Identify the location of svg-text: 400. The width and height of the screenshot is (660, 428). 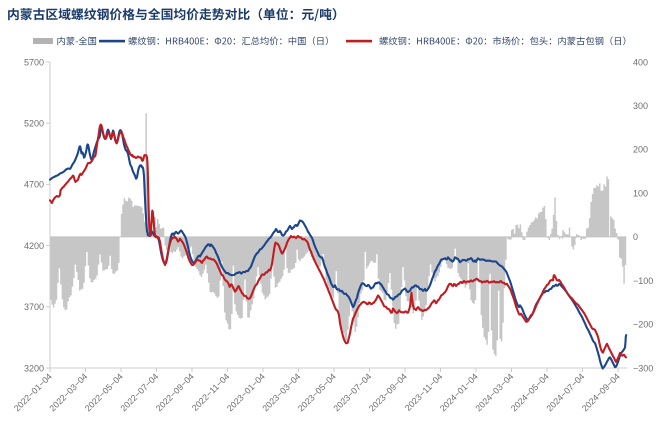
(640, 62).